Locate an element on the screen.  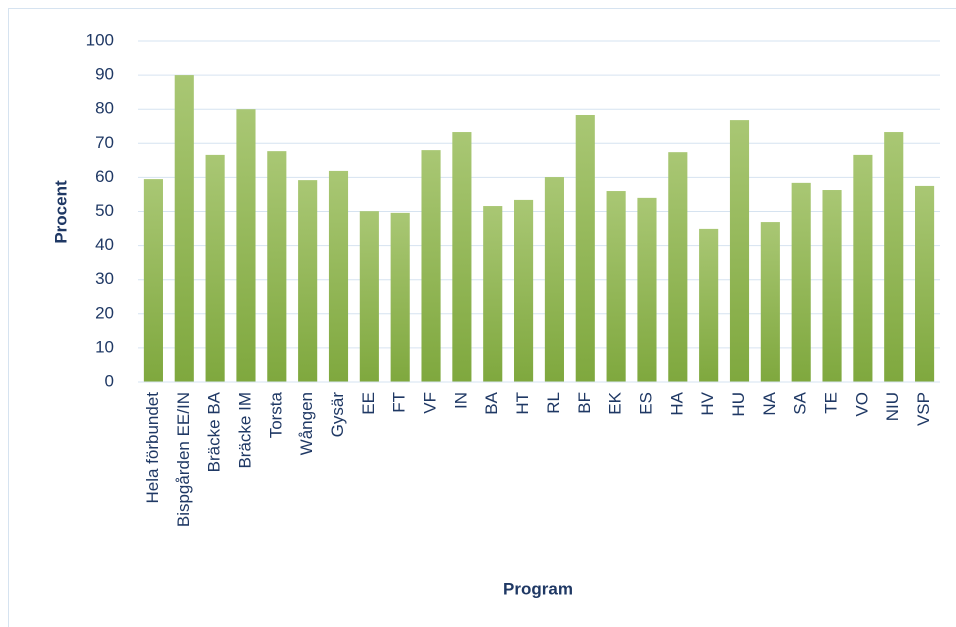
x-tick-label: Hela förbundet is located at coordinates (152, 448).